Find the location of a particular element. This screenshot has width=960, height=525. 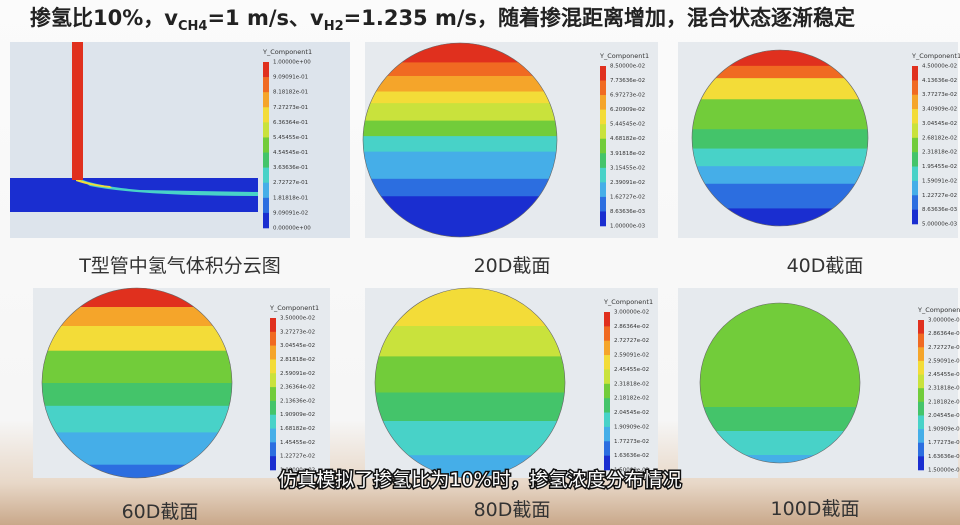

legend-label: 6.20909e-02 is located at coordinates (627, 110).